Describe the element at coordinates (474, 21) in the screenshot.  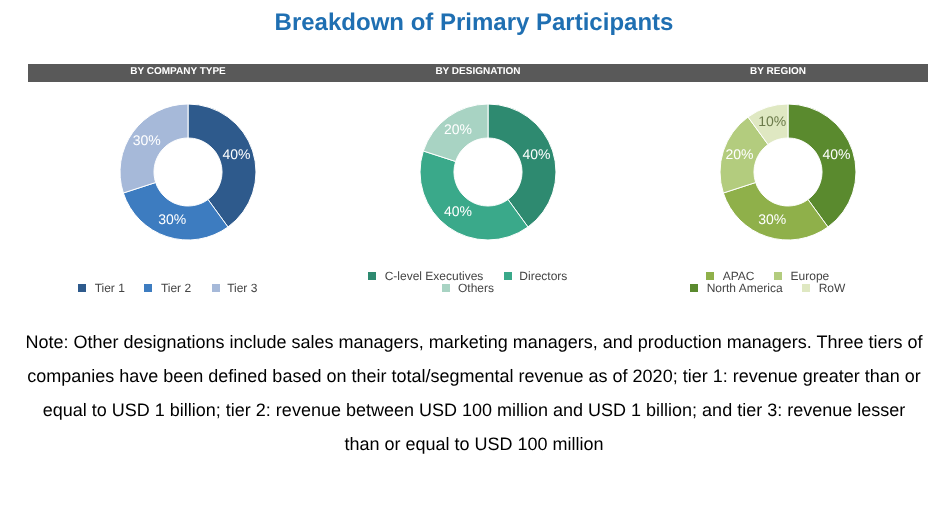
I see `text: Breakdown of Primary Participants` at that location.